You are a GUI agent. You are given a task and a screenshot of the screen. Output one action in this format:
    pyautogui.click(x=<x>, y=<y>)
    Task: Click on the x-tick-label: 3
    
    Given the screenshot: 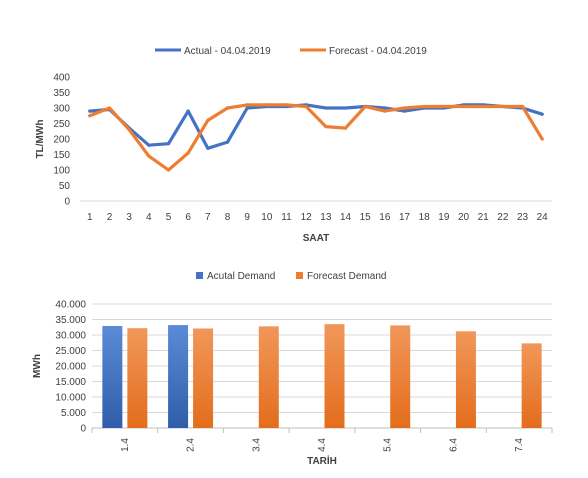 What is the action you would take?
    pyautogui.click(x=129, y=217)
    